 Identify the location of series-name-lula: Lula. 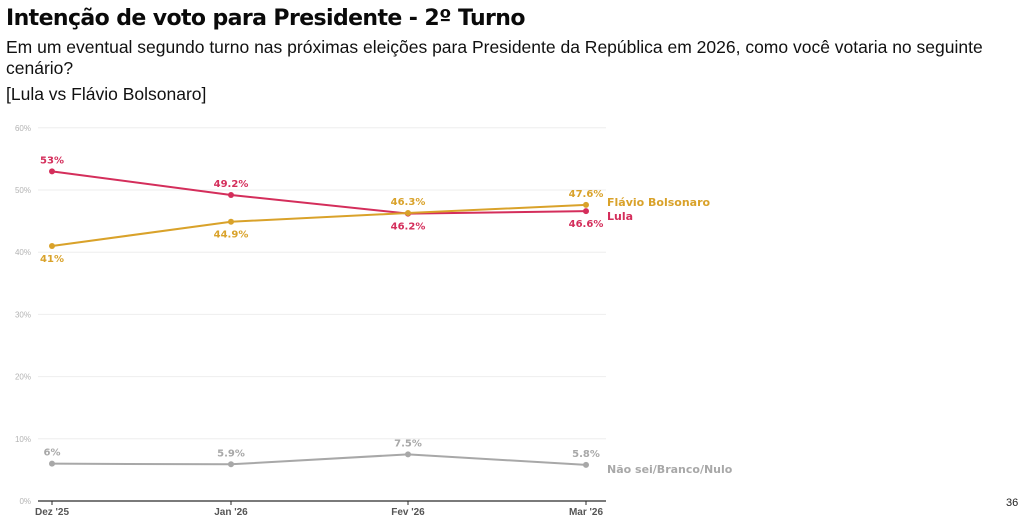
(620, 216).